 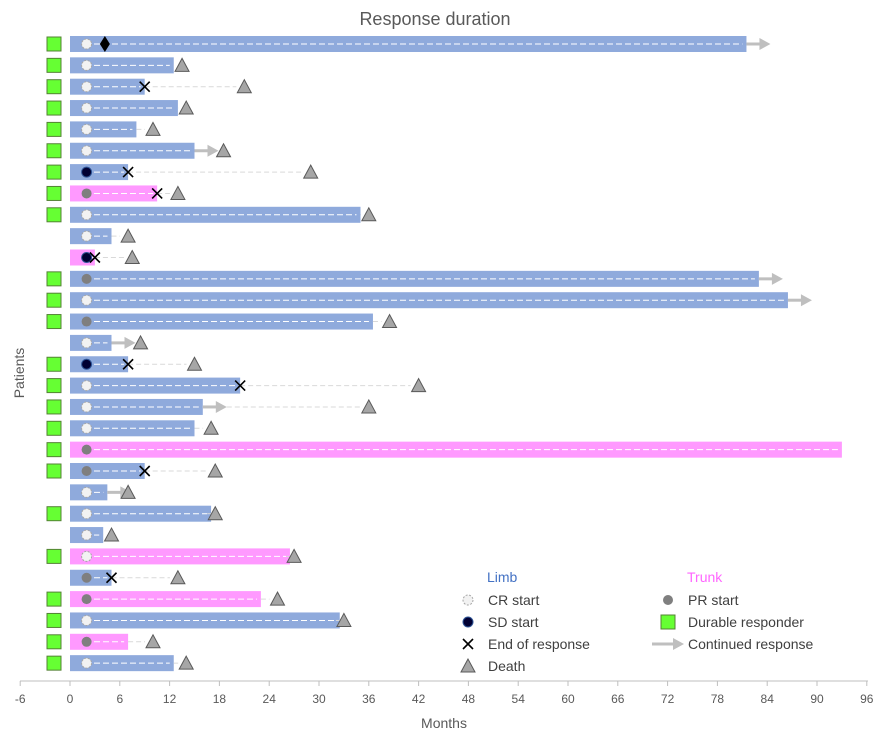 What do you see at coordinates (434, 19) in the screenshot?
I see `chart-title: Response duration` at bounding box center [434, 19].